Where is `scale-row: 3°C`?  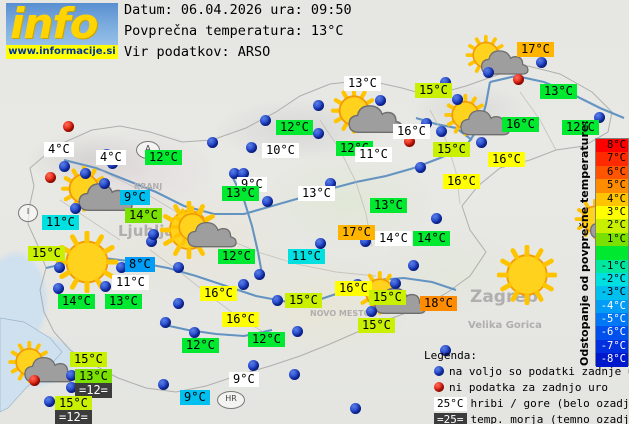
scale-row: 3°C is located at coordinates (612, 212).